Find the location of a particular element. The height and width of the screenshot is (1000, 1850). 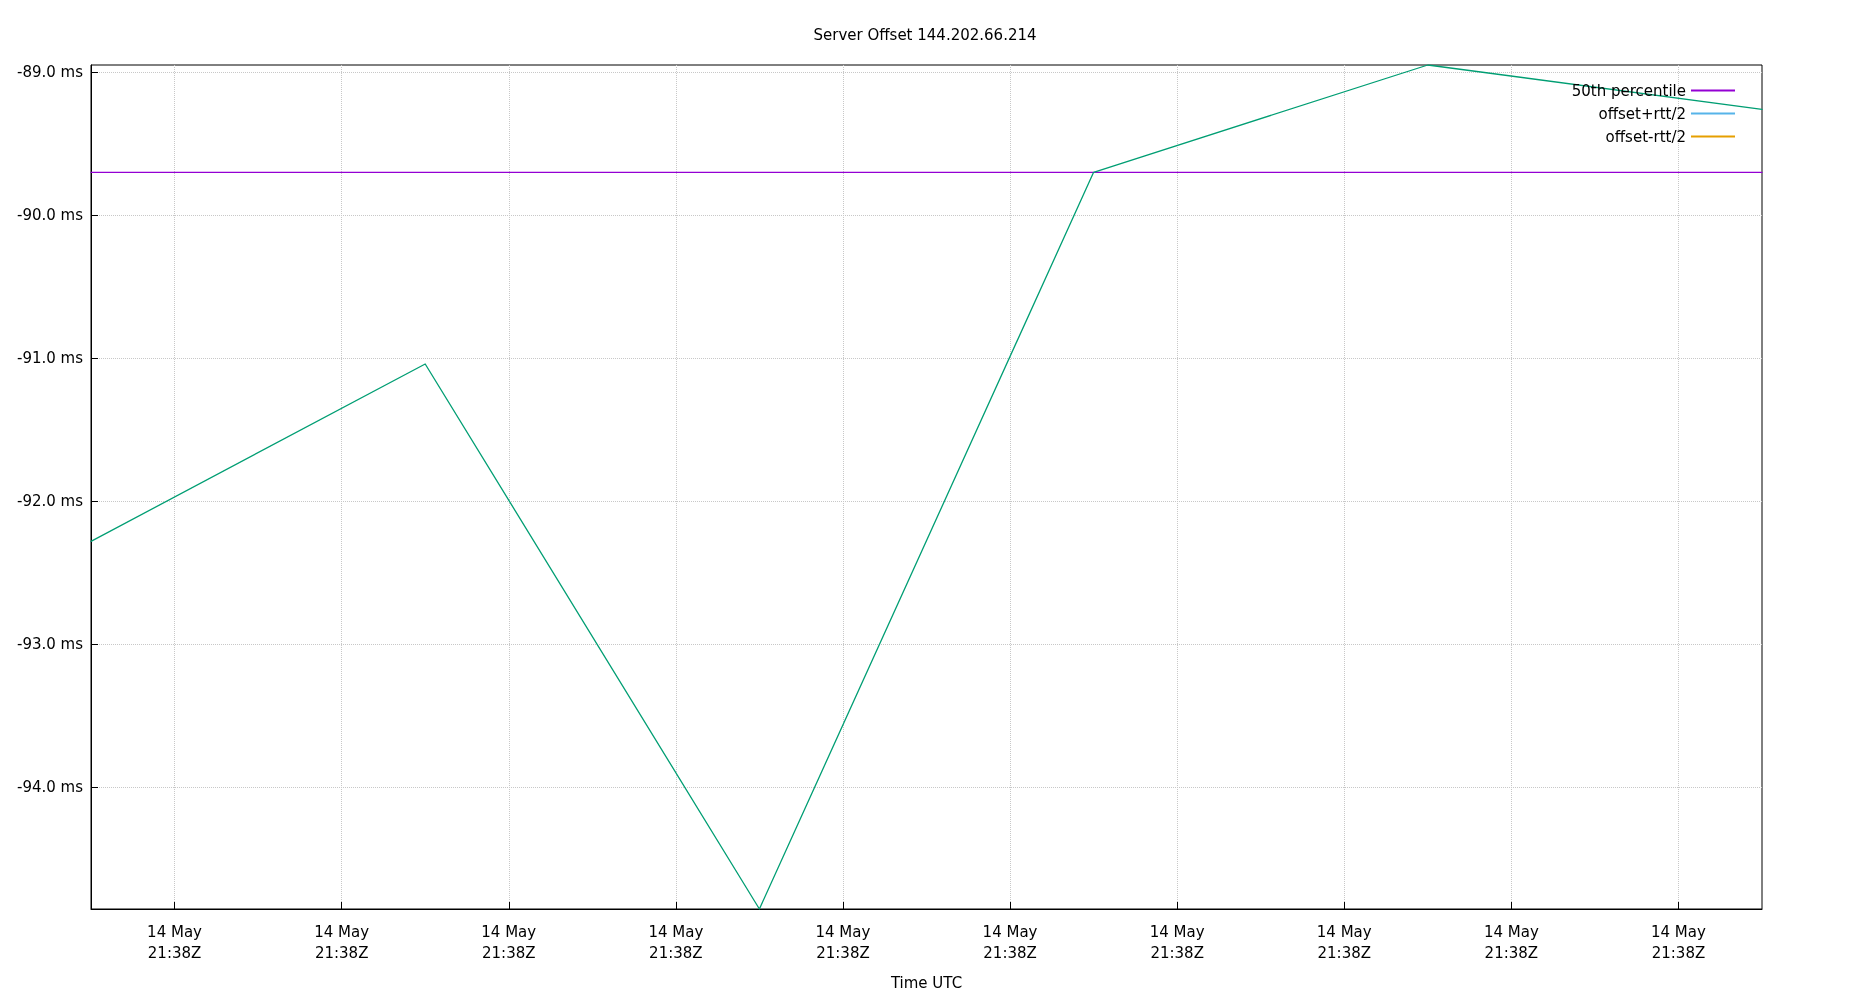

y-tick-label: -92.0 ms is located at coordinates (50, 501).